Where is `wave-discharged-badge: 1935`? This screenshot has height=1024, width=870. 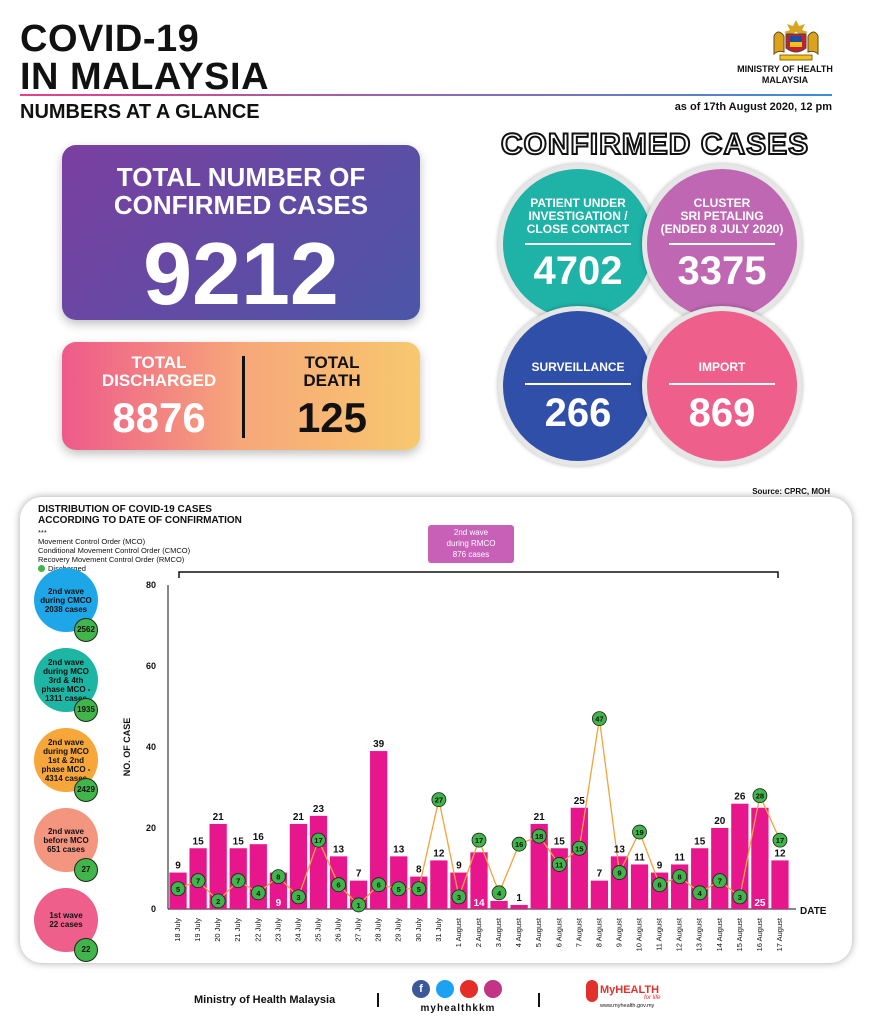
wave-discharged-badge: 1935 is located at coordinates (86, 710).